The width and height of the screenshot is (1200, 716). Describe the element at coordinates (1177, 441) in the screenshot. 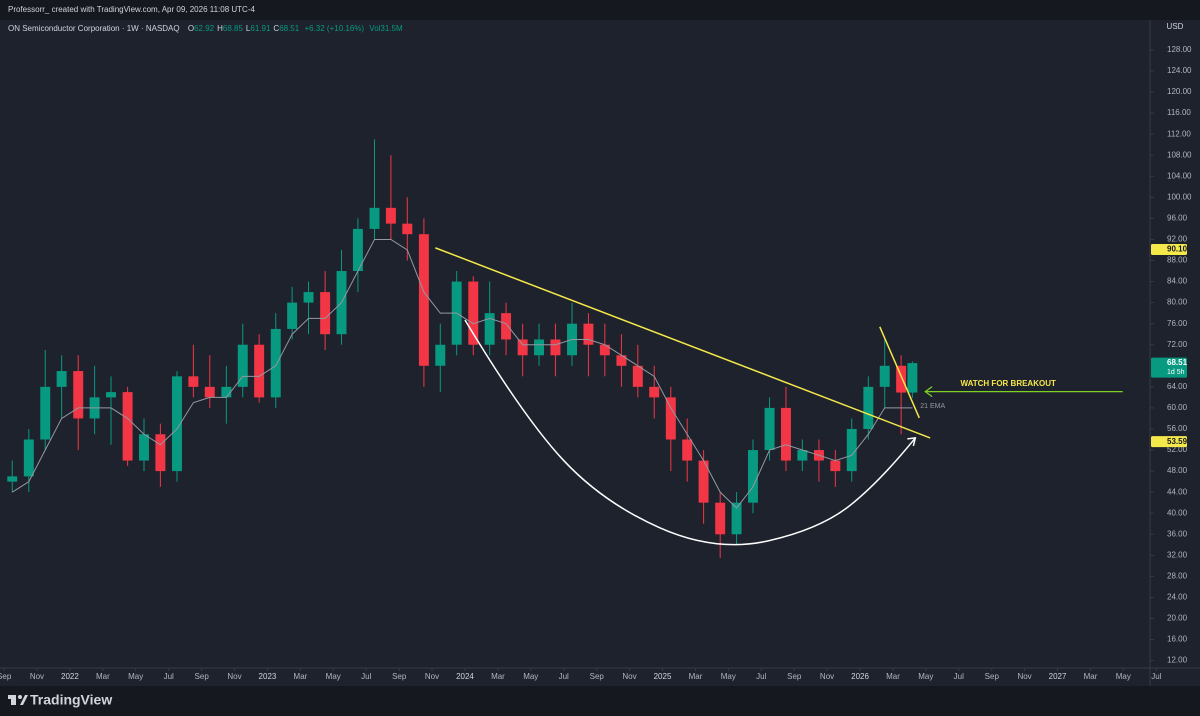

I see `price-label: 53.59` at that location.